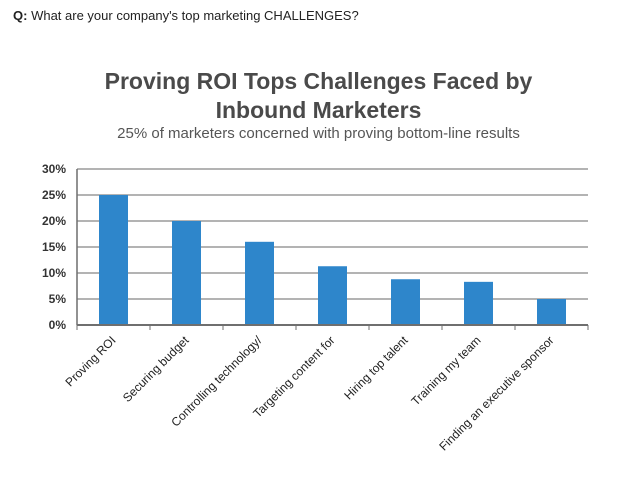 The height and width of the screenshot is (484, 637). What do you see at coordinates (332, 327) in the screenshot?
I see `x-ticks` at bounding box center [332, 327].